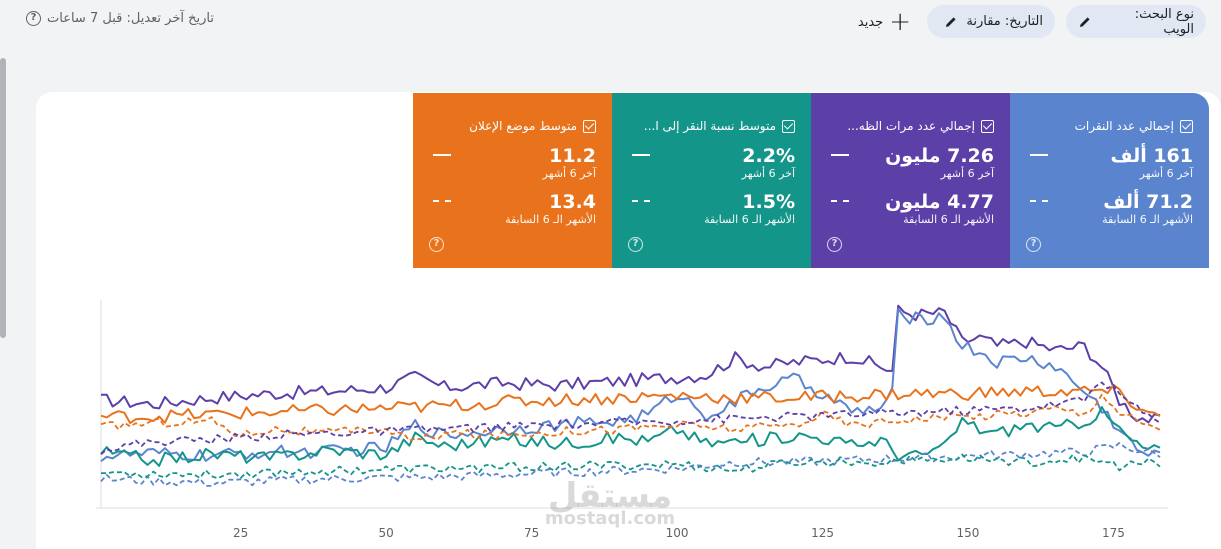 The height and width of the screenshot is (549, 1221). What do you see at coordinates (1148, 202) in the screenshot?
I see `previous-value: 71.2 ألف` at bounding box center [1148, 202].